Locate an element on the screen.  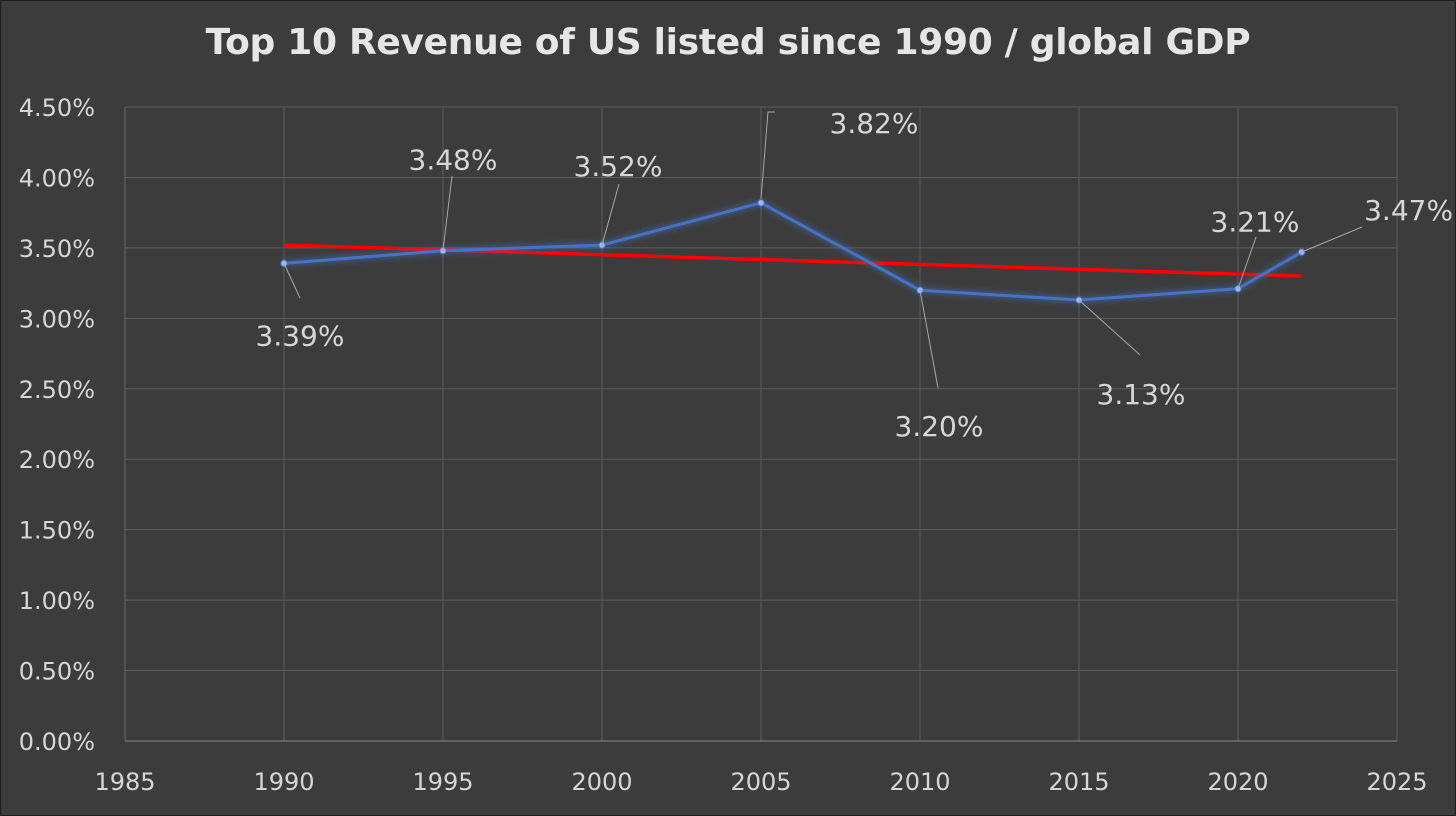
x-tick-label: 2020 is located at coordinates (1237, 782).